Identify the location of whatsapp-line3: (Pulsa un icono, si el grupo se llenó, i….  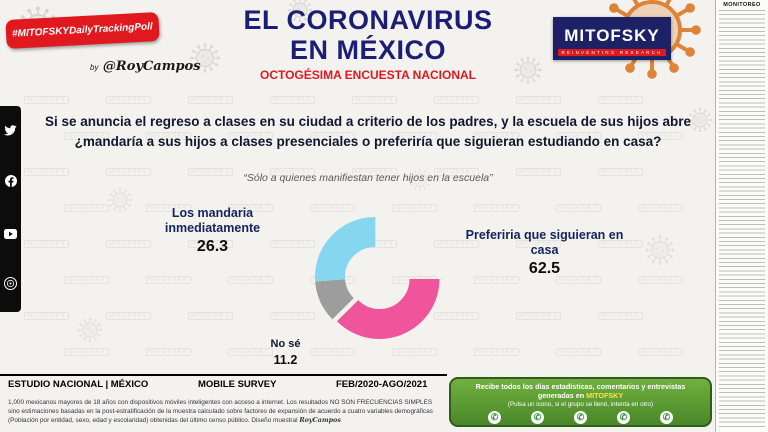
(580, 404).